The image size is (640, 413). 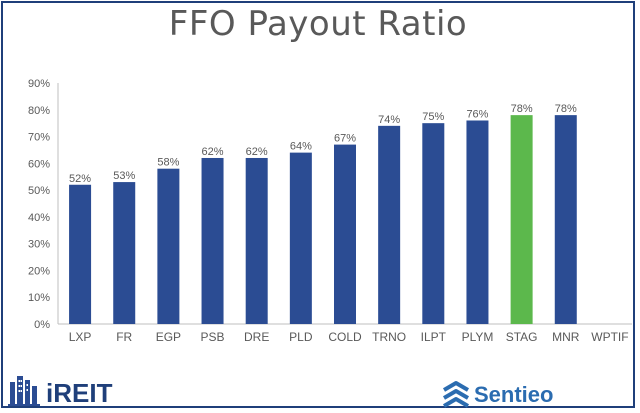 I want to click on sentieo-logo-text: Sentieo, so click(x=513, y=394).